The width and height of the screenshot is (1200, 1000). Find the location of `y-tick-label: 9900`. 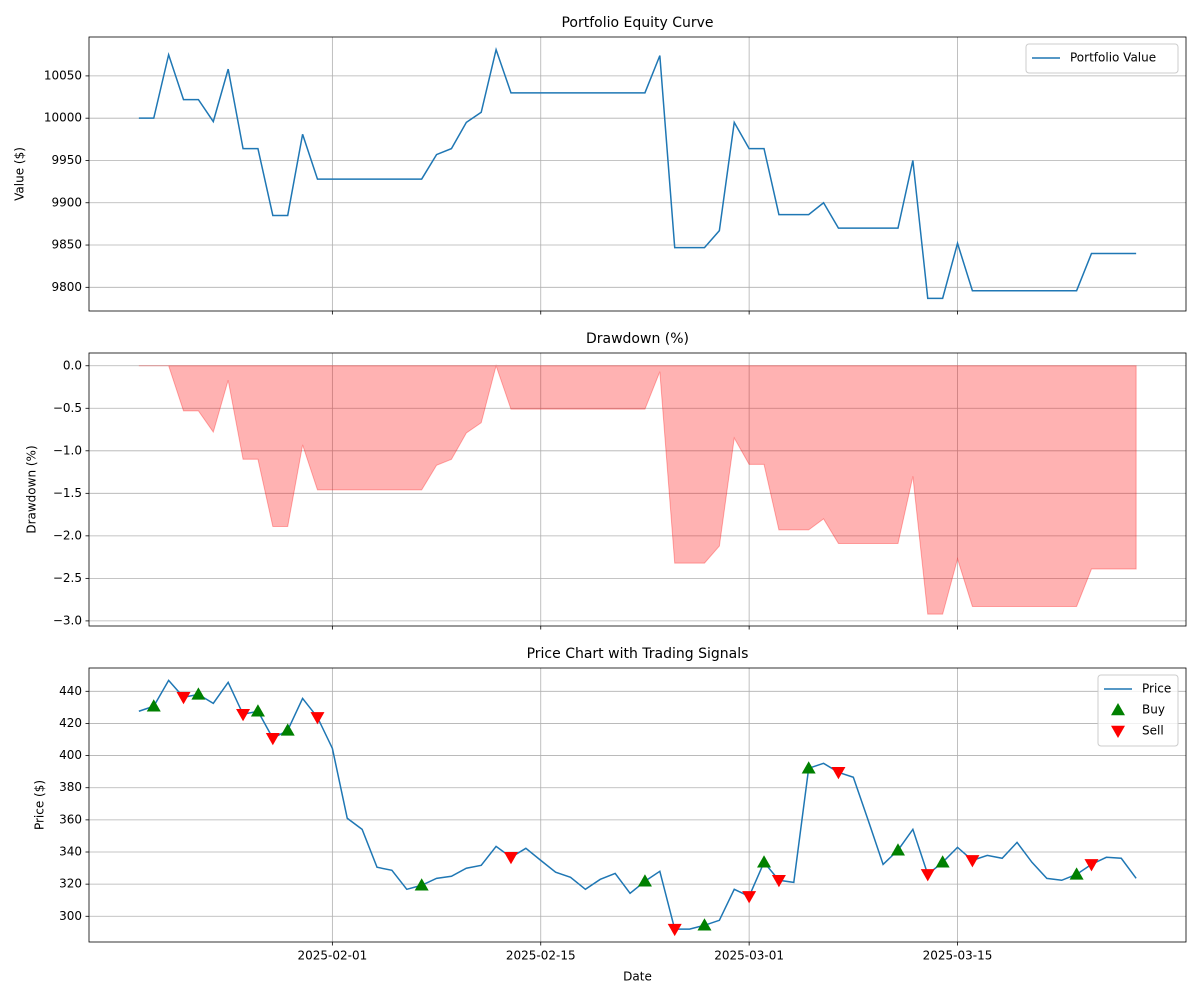

y-tick-label: 9900 is located at coordinates (66, 202).